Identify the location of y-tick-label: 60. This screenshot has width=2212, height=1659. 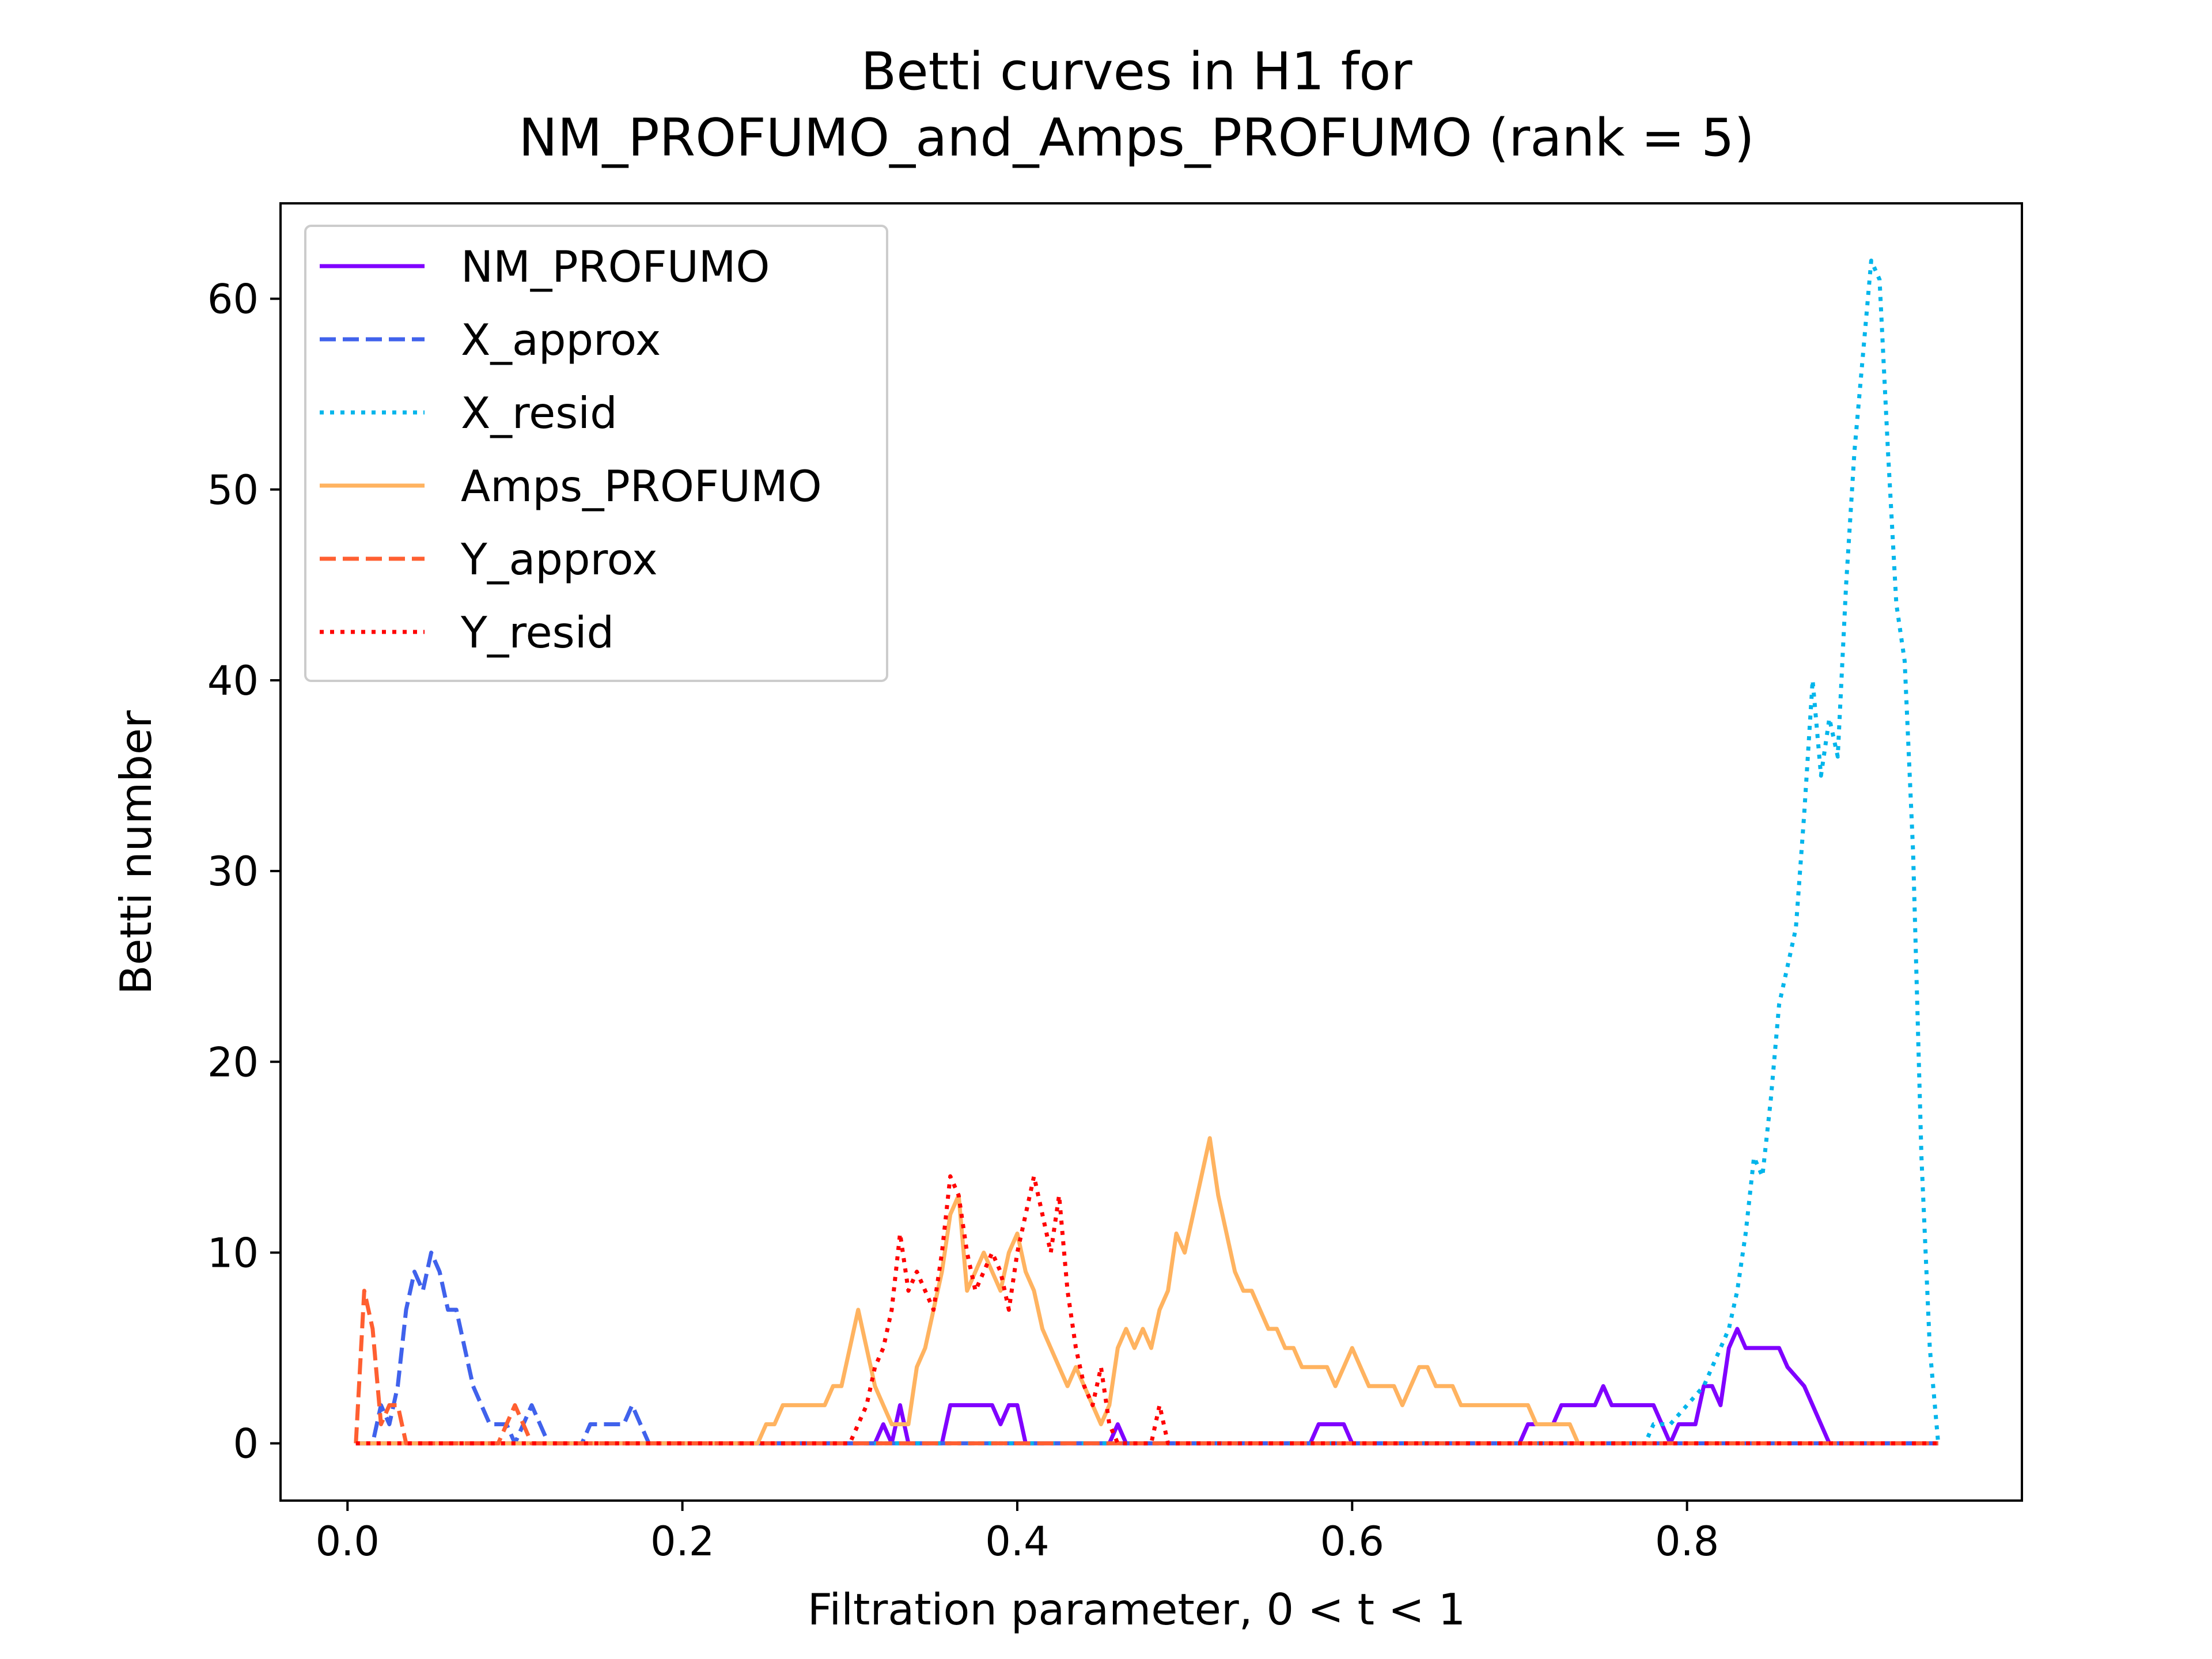
(233, 299).